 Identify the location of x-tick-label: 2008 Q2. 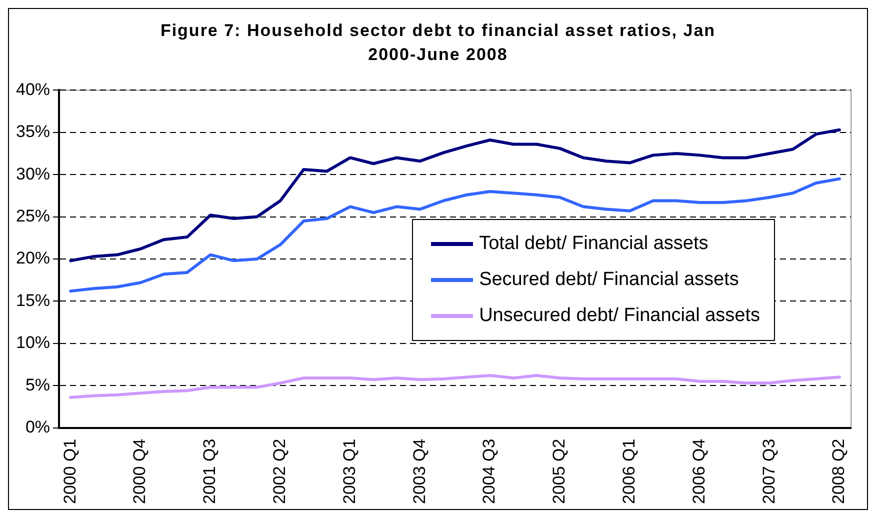
(838, 471).